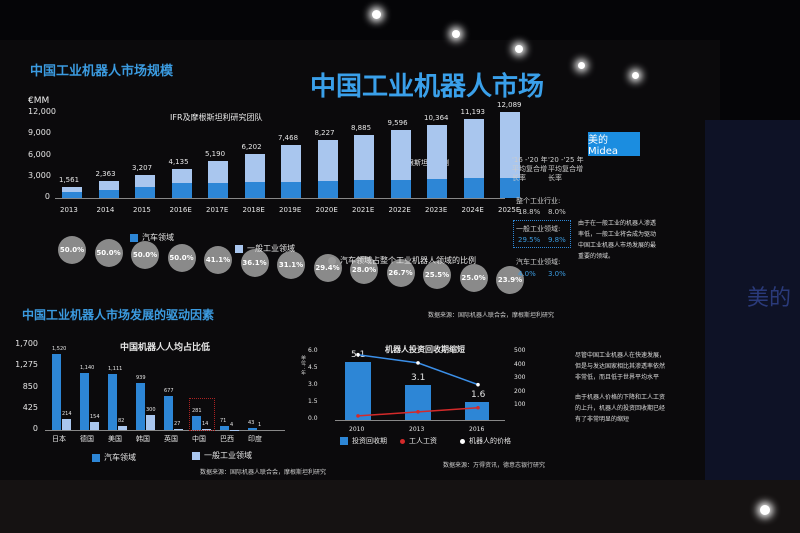 The width and height of the screenshot is (800, 533). I want to click on value-label: 1,111, so click(115, 369).